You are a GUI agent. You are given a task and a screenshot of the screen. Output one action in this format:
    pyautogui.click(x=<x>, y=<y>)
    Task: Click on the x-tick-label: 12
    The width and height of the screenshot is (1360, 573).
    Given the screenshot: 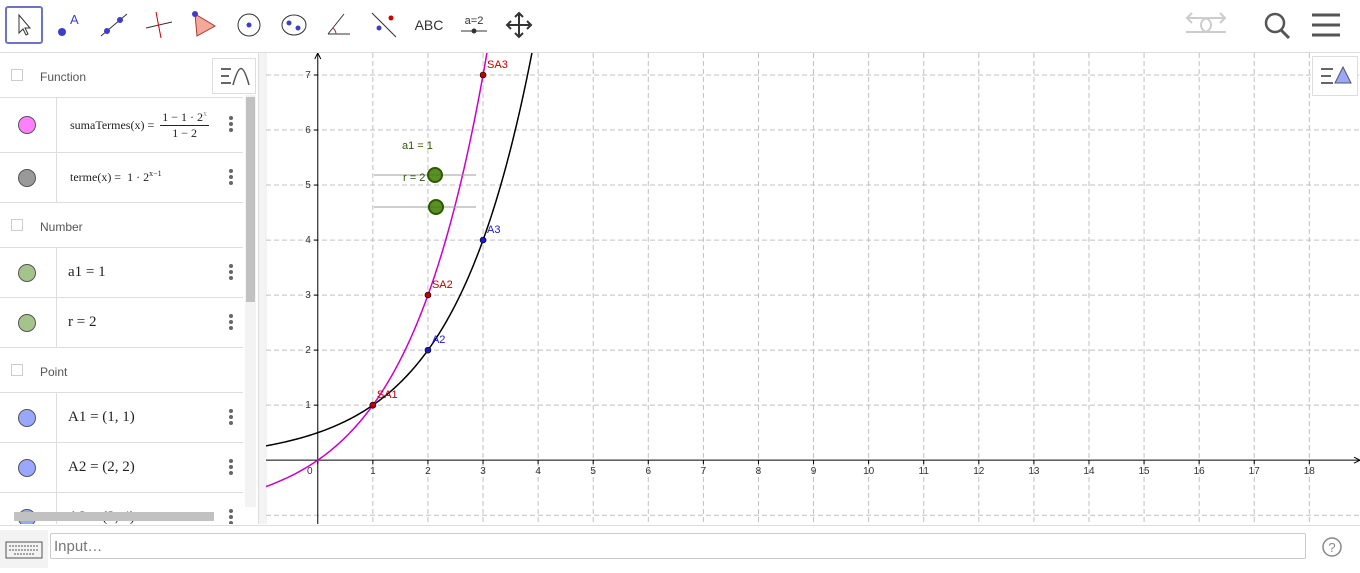 What is the action you would take?
    pyautogui.click(x=979, y=471)
    